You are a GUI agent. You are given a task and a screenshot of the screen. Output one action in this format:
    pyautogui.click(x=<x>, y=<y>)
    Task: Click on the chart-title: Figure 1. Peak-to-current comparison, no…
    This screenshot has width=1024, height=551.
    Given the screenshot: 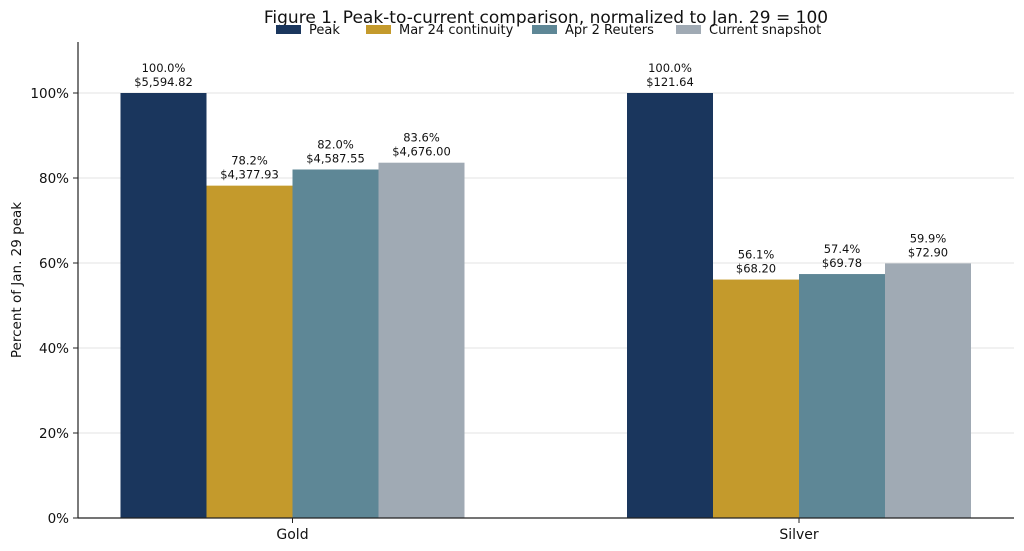 What is the action you would take?
    pyautogui.click(x=546, y=18)
    